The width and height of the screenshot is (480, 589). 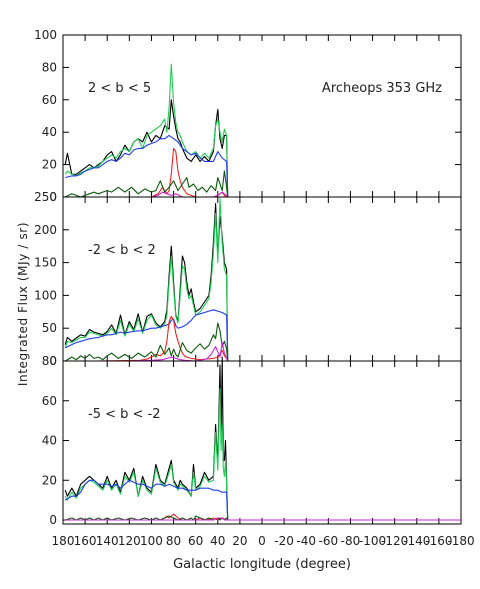 What do you see at coordinates (119, 88) in the screenshot?
I see `panel-latitude-label: 2 < b < 5` at bounding box center [119, 88].